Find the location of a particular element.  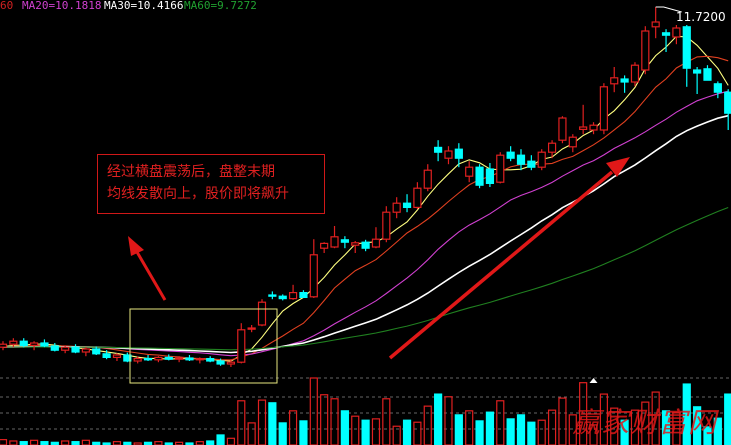

volume-marker-triangle is located at coordinates (593, 380).